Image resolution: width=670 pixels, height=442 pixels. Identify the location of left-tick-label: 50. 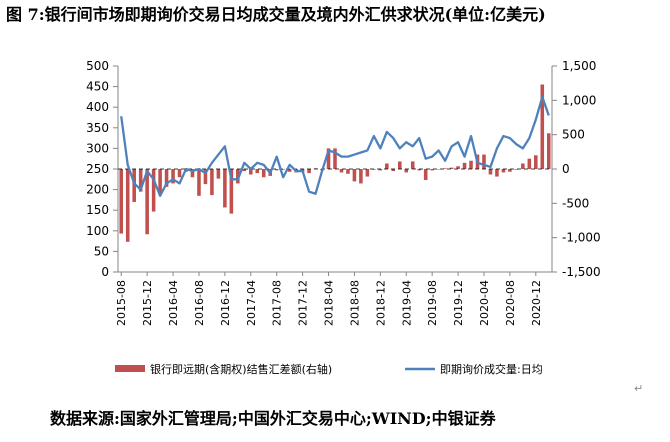
(101, 251).